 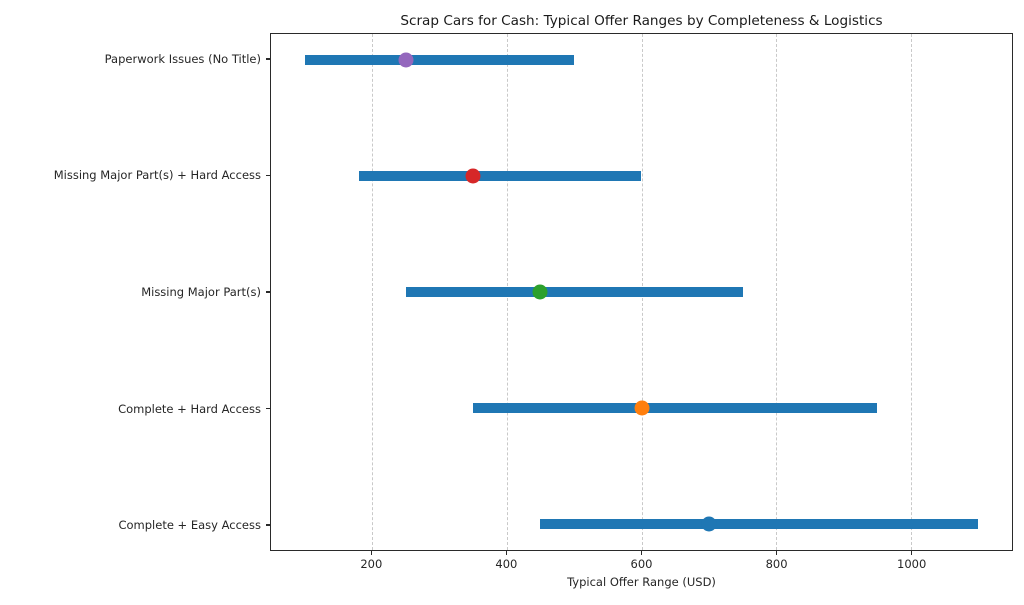 I want to click on x-tick-label: 400, so click(x=506, y=564).